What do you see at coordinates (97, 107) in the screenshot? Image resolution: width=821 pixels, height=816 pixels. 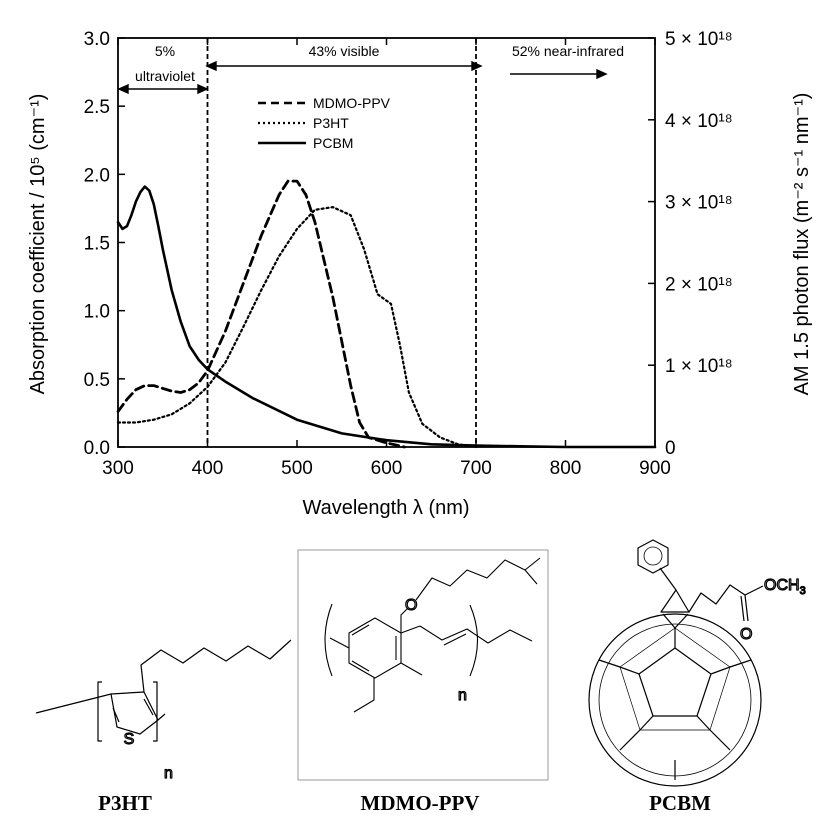 I see `y-tick-label: 2.5` at bounding box center [97, 107].